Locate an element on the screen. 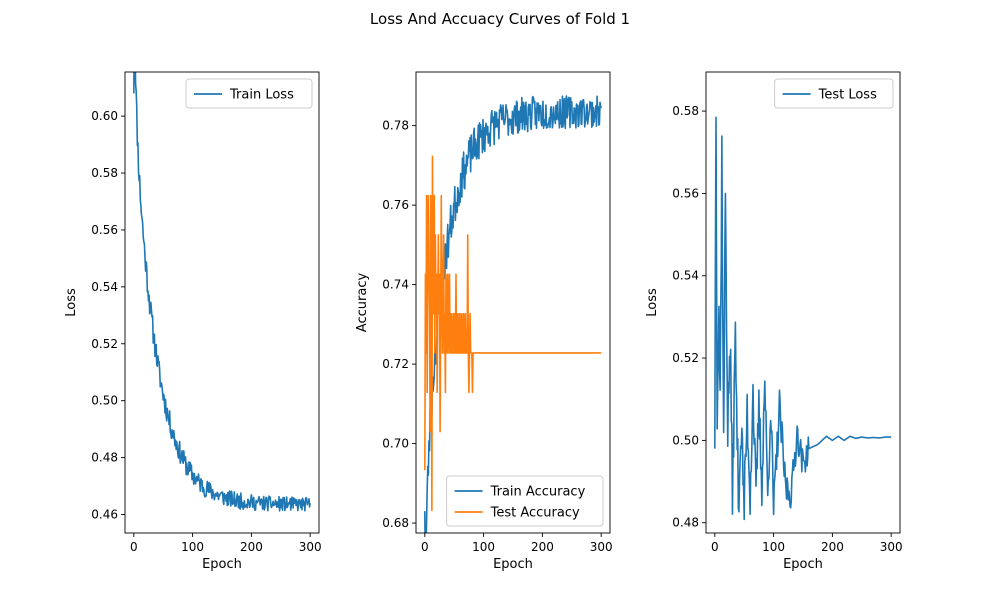 Image resolution: width=1000 pixels, height=600 pixels. train-loss-line is located at coordinates (222, 292).